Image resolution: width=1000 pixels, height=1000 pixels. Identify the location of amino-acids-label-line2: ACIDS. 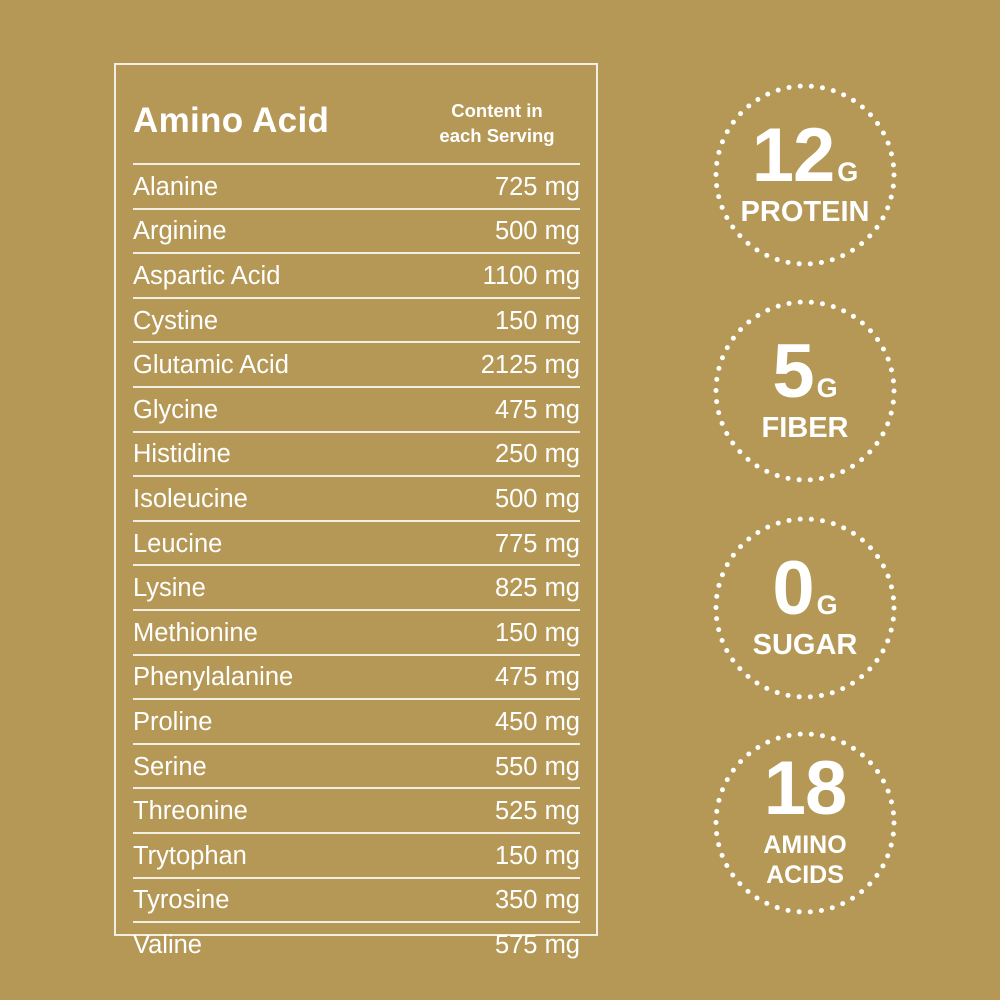
(805, 875).